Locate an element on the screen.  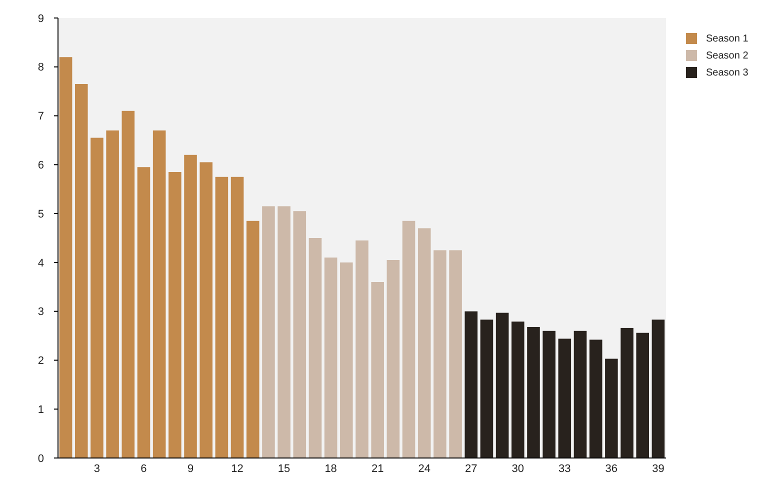
y-tick-label: 4 is located at coordinates (41, 263).